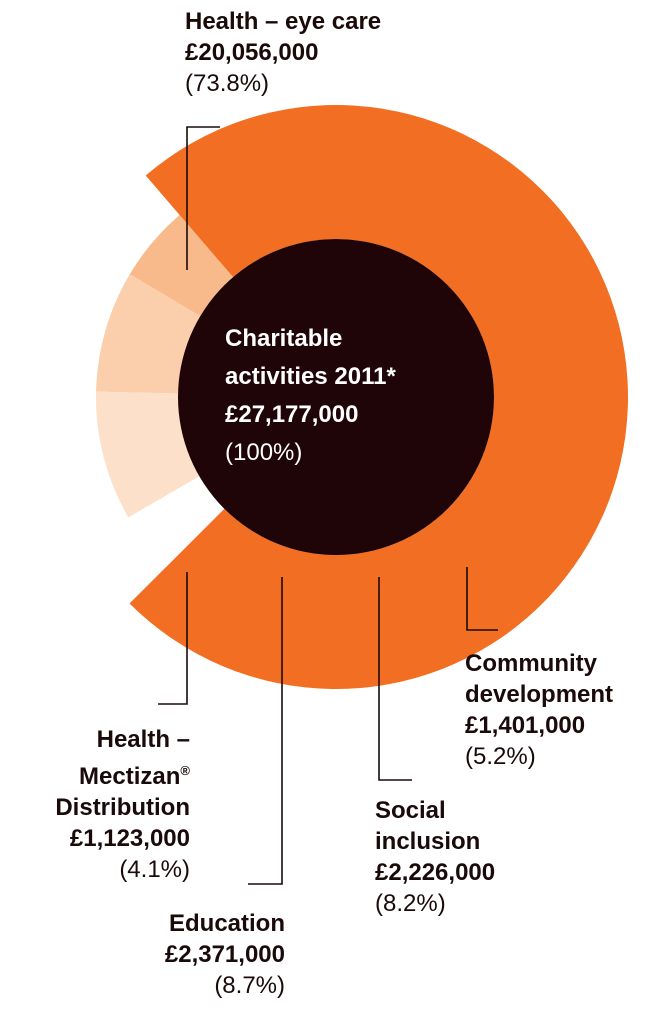 This screenshot has width=668, height=1014. I want to click on leader-eye-care, so click(203, 198).